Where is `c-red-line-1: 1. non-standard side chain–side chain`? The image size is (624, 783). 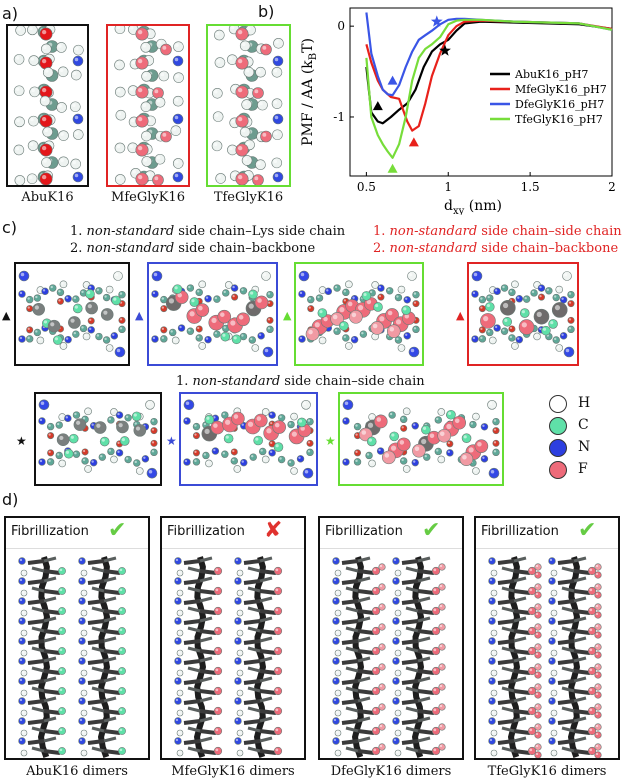
c-red-line-1: 1. non-standard side chain–side chain is located at coordinates (497, 231).